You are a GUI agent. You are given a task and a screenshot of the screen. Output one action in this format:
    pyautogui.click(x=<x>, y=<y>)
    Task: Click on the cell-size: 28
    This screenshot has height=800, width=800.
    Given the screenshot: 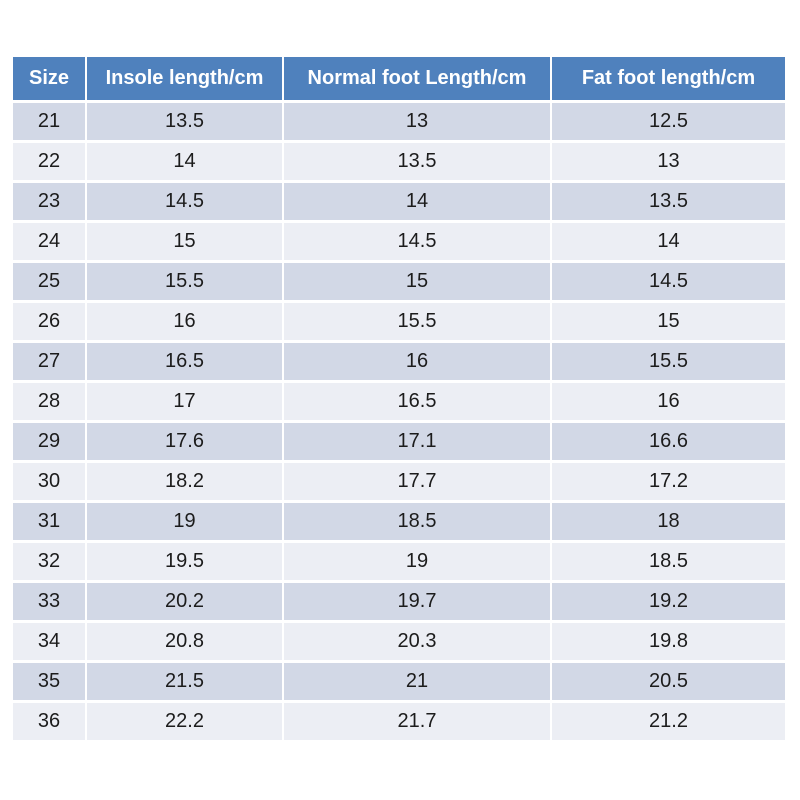 What is the action you would take?
    pyautogui.click(x=49, y=401)
    